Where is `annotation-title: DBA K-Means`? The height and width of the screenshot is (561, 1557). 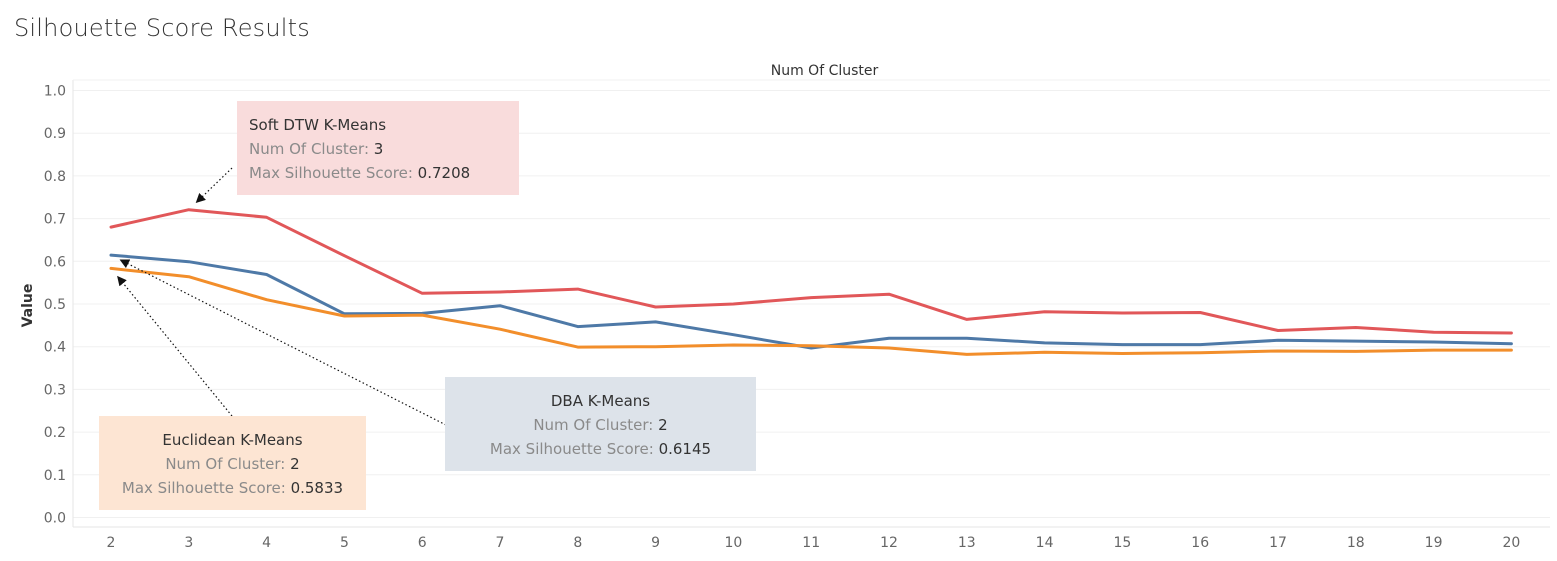
annotation-title: DBA K-Means is located at coordinates (600, 401).